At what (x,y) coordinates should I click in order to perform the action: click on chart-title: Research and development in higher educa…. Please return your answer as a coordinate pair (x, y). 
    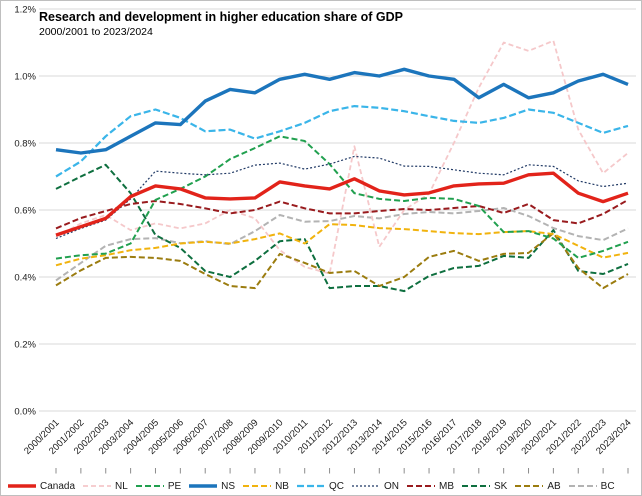
    Looking at the image, I should click on (221, 17).